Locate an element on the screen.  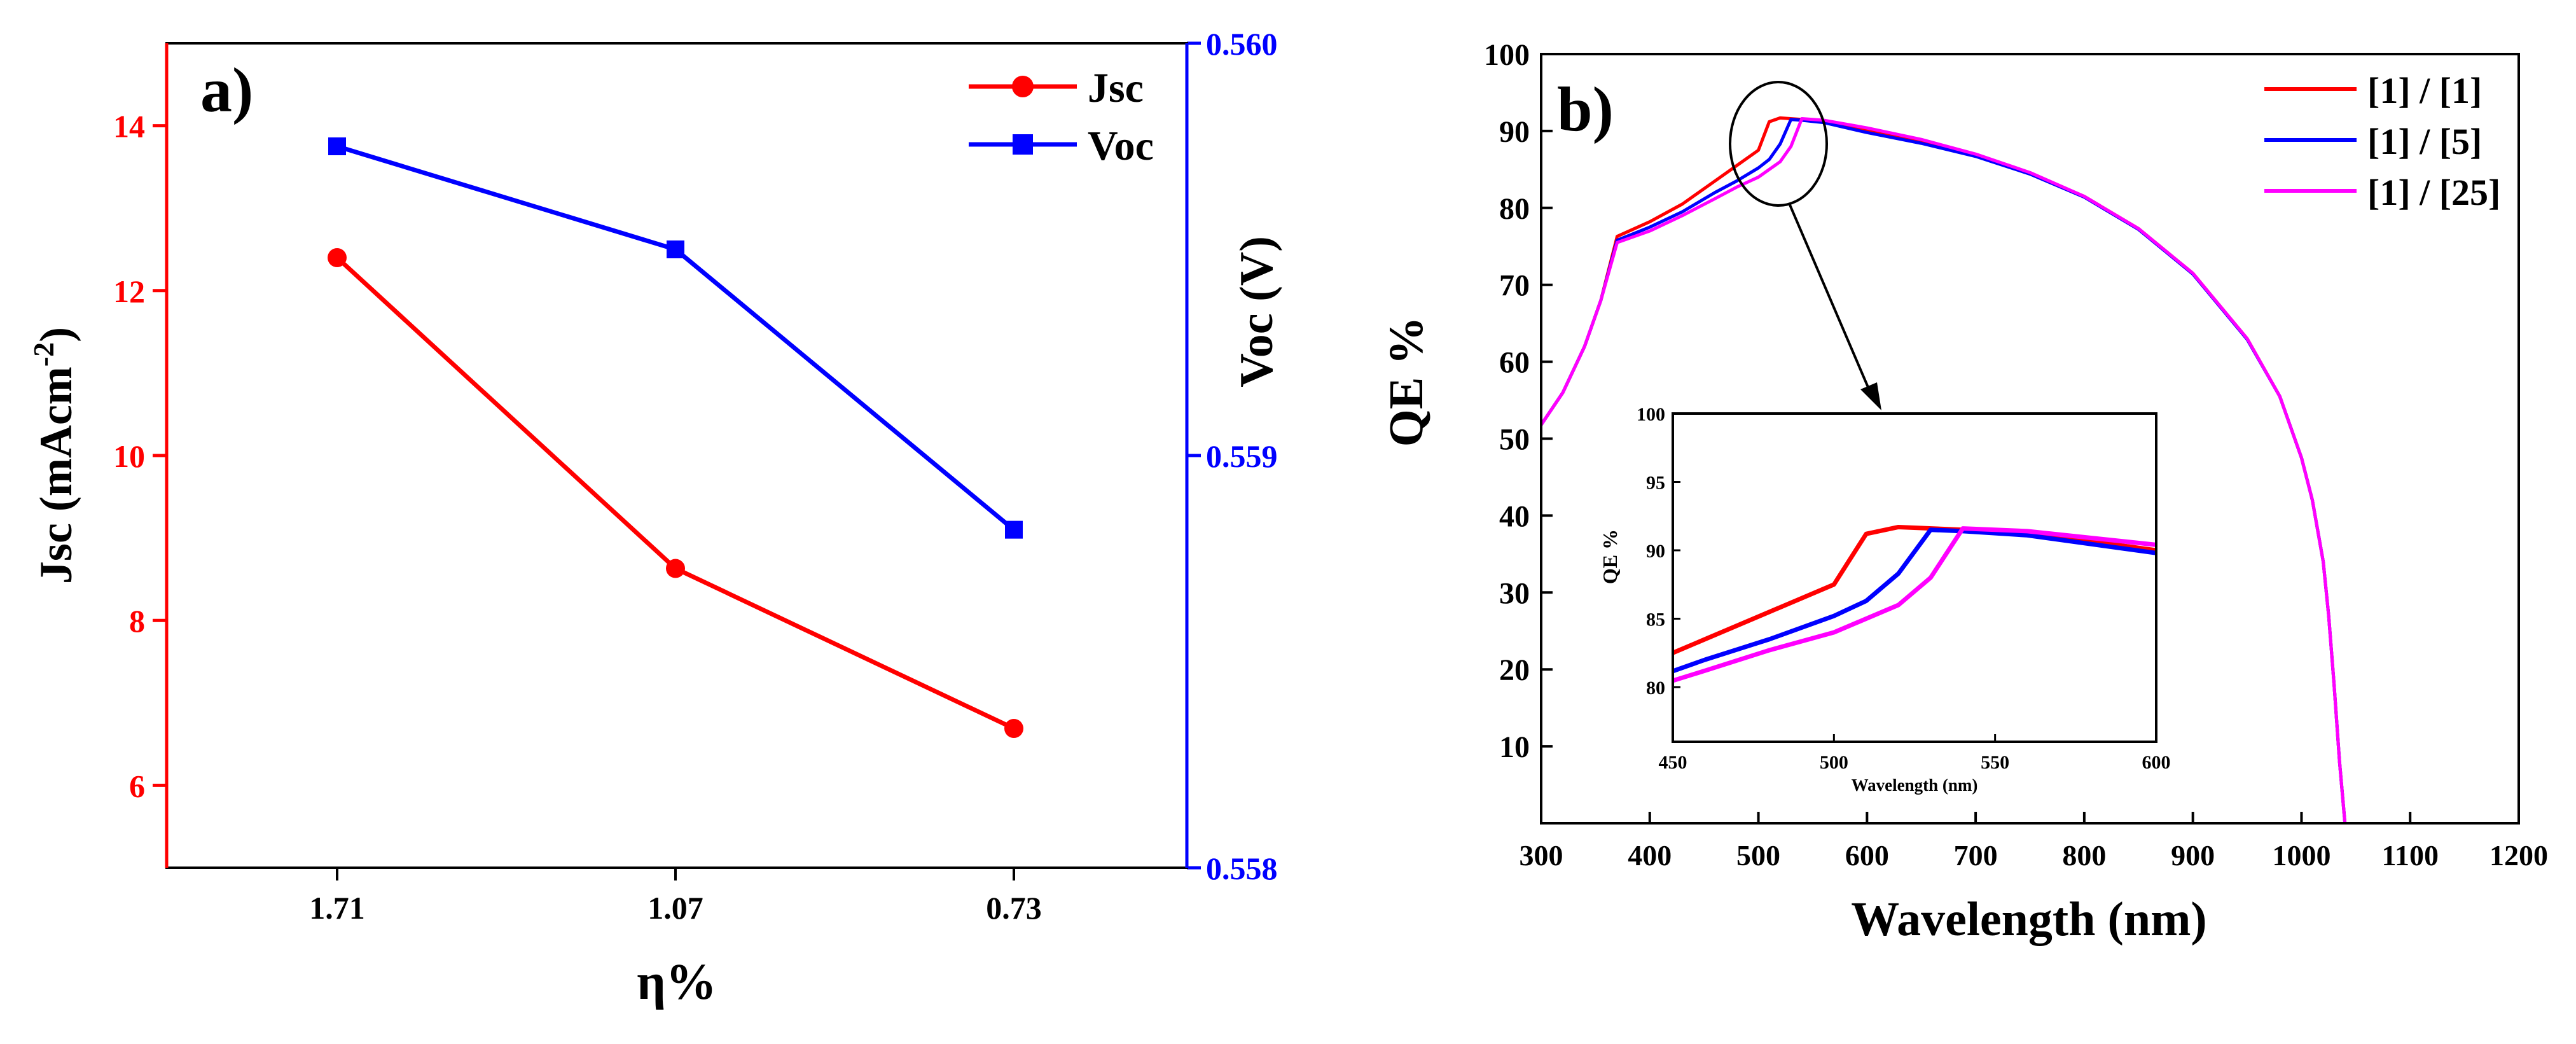
panel-a-left-tick-label: 14 is located at coordinates (129, 127).